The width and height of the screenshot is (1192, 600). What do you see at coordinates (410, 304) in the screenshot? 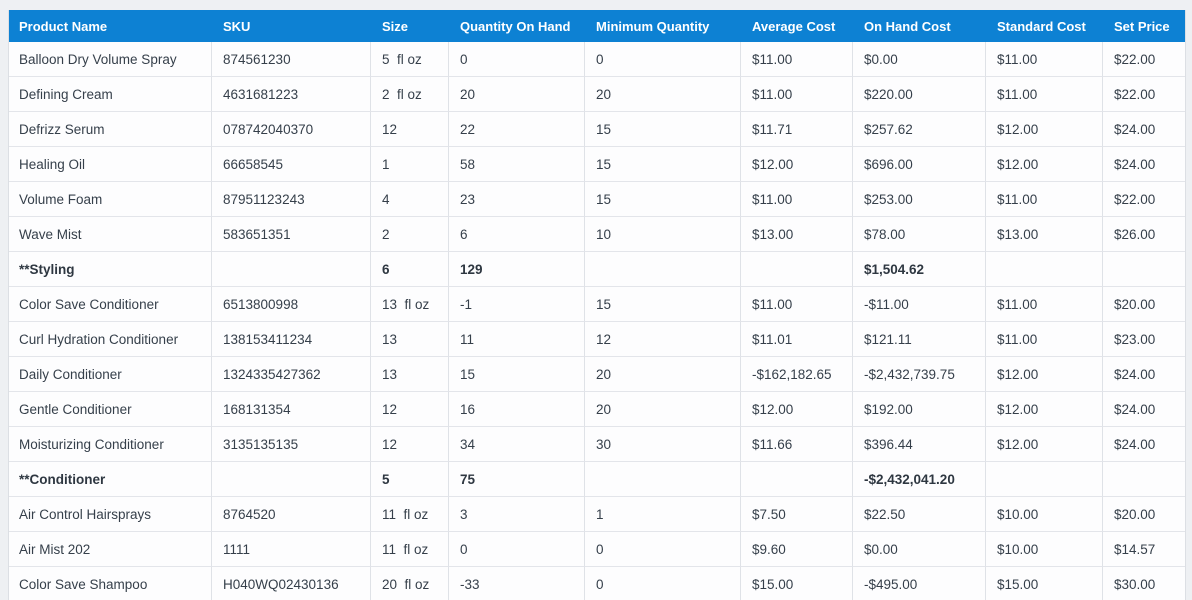
I see `cell-size: 13 fl oz` at bounding box center [410, 304].